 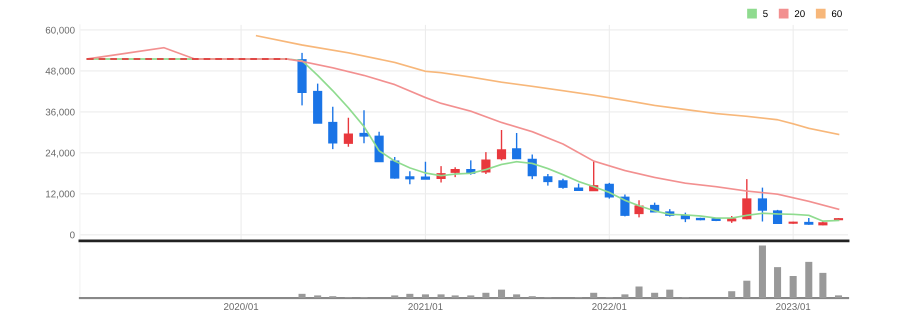 I want to click on y-tick-label: 60,000, so click(x=60, y=30).